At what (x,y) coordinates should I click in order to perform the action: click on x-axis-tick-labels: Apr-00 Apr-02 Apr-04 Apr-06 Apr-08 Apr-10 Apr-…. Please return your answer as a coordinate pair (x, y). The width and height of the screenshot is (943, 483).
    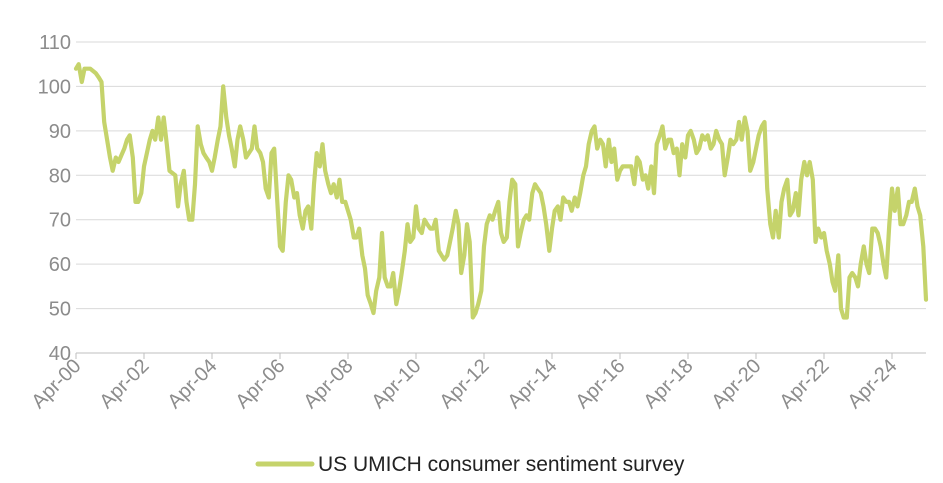
    Looking at the image, I should click on (465, 384).